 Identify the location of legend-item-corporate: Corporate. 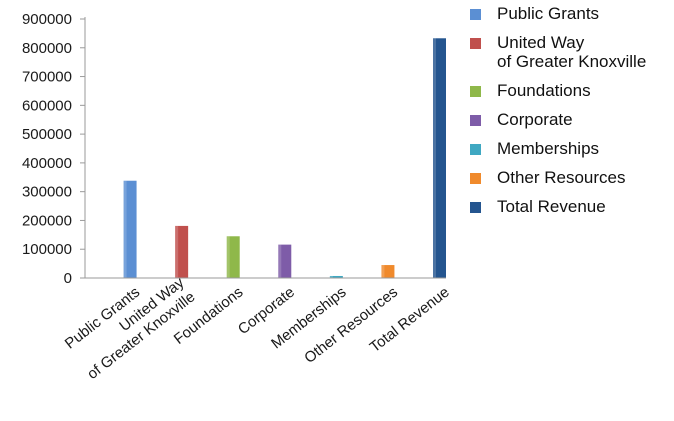
(572, 119).